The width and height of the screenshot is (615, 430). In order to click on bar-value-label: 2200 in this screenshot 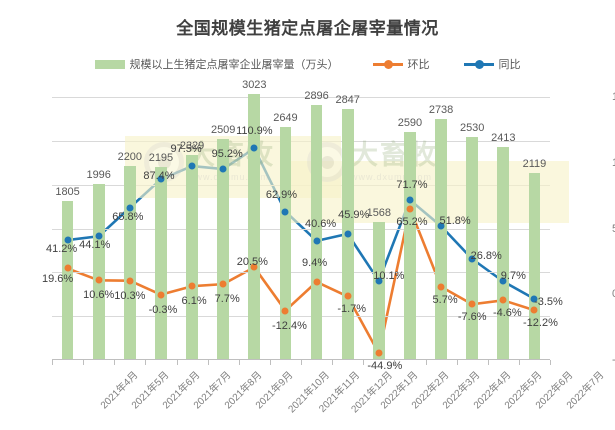, I will do `click(130, 157)`.